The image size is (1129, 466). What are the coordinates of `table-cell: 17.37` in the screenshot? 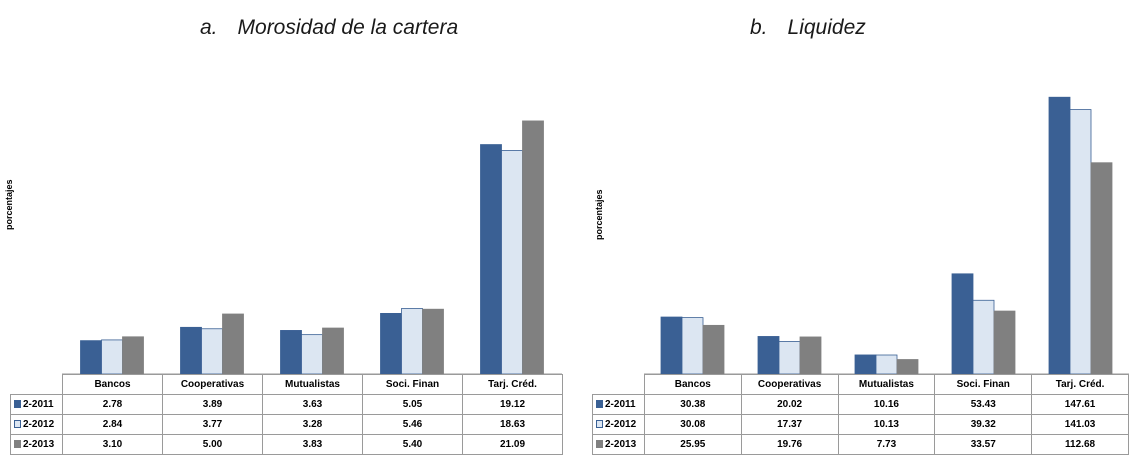 It's located at (789, 424).